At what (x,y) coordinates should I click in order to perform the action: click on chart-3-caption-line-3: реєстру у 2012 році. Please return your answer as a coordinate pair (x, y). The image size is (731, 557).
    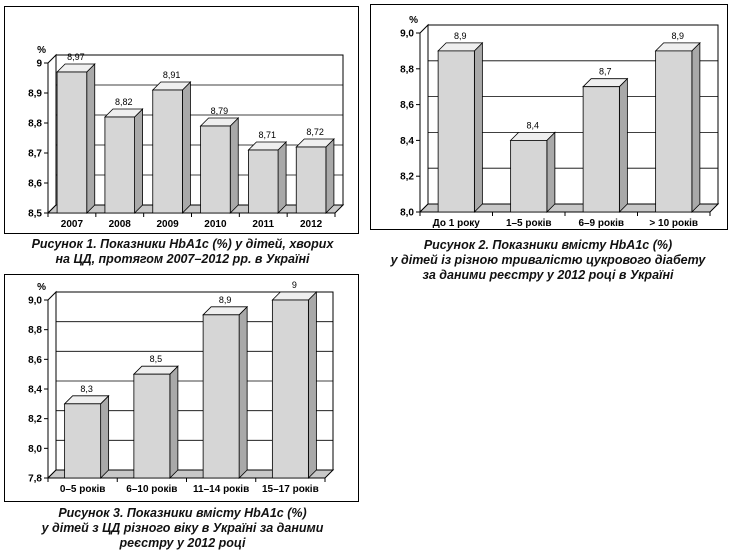
    Looking at the image, I should click on (182, 543).